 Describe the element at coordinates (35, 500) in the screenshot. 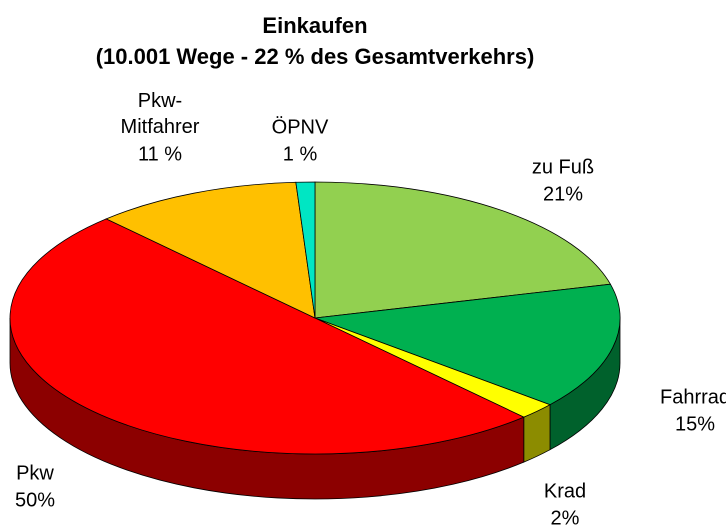

I see `slice-value-label: 50%` at that location.